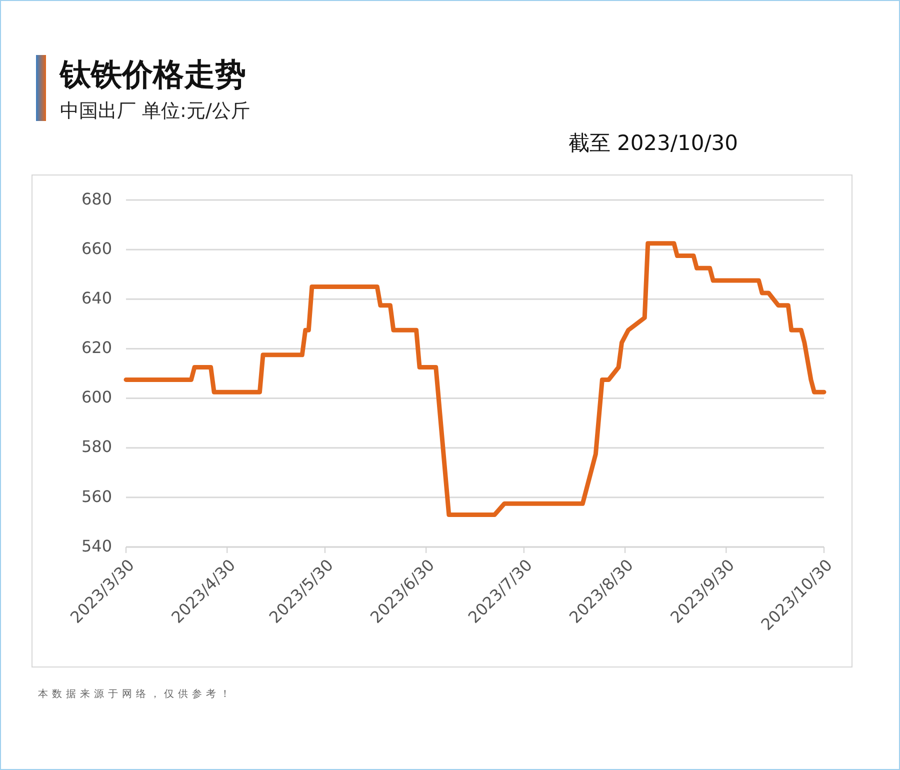 The image size is (900, 770). What do you see at coordinates (96, 546) in the screenshot?
I see `y-tick-label: 540` at bounding box center [96, 546].